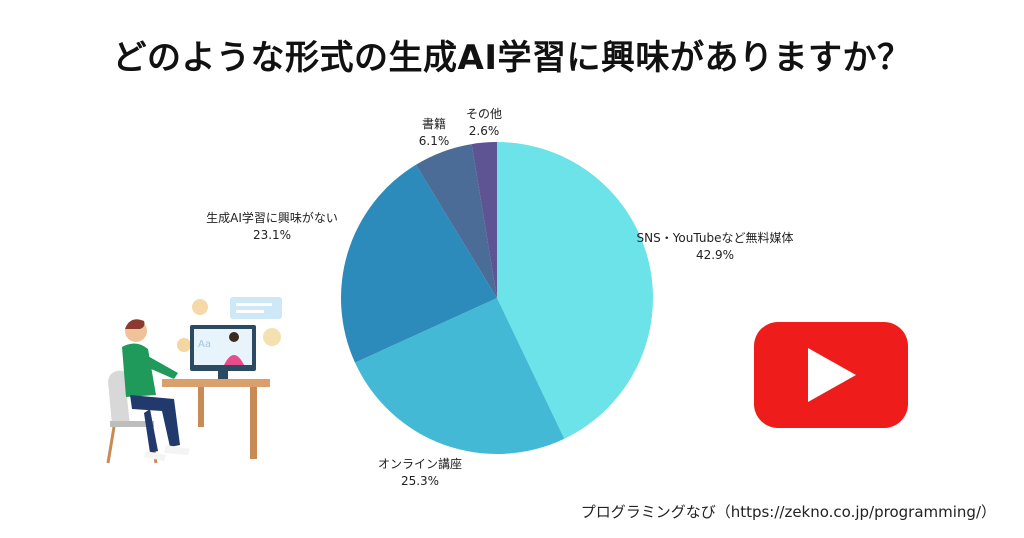  What do you see at coordinates (420, 463) in the screenshot?
I see `slice-label-2: オンライン講座` at bounding box center [420, 463].